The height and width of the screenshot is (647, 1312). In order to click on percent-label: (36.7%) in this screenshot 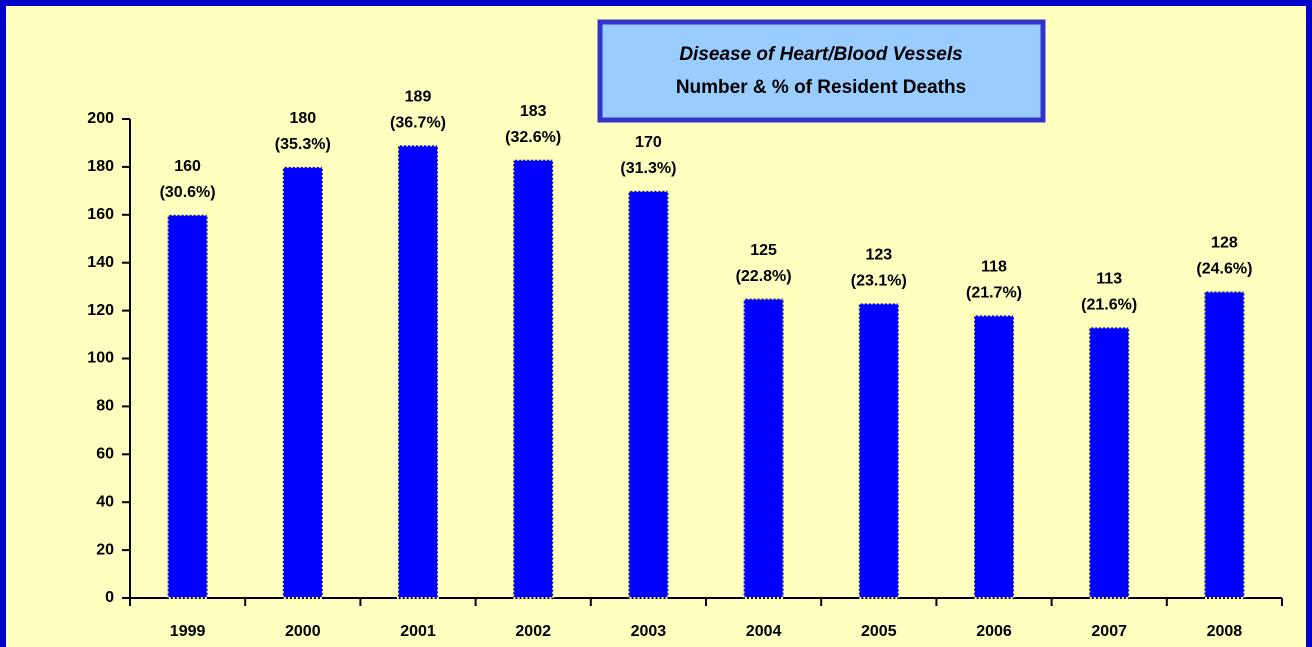, I will do `click(418, 123)`.